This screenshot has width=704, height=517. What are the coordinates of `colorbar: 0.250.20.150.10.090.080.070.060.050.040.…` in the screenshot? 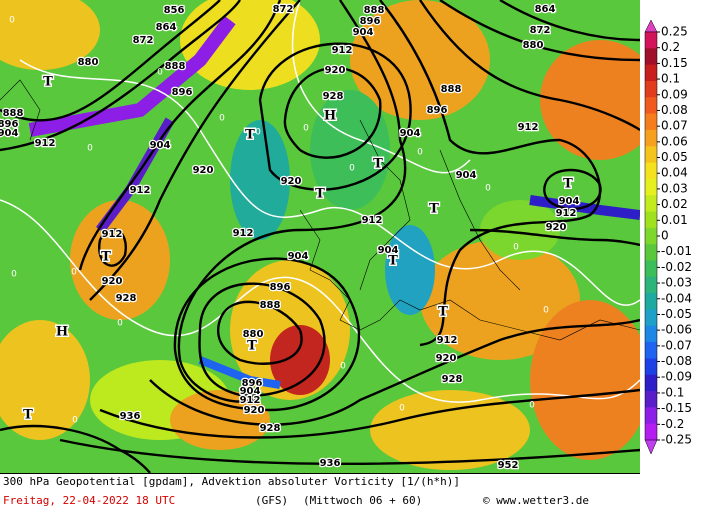 It's located at (668, 237).